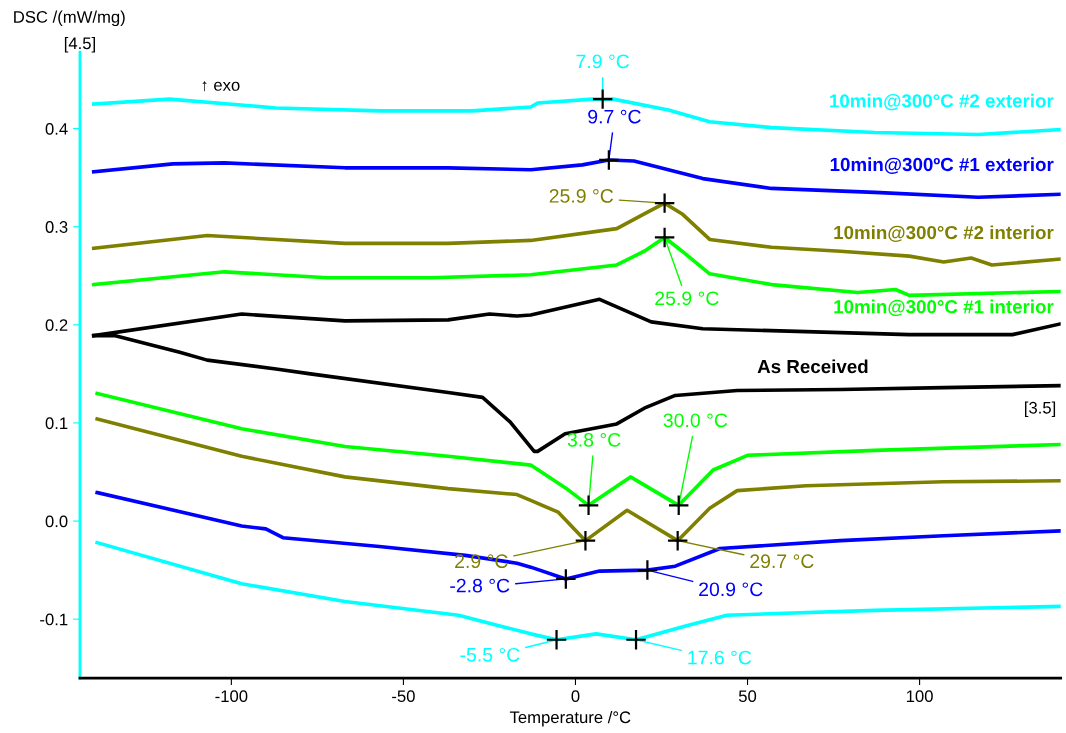  I want to click on series-label: 10min@300°C #2 interior, so click(944, 233).